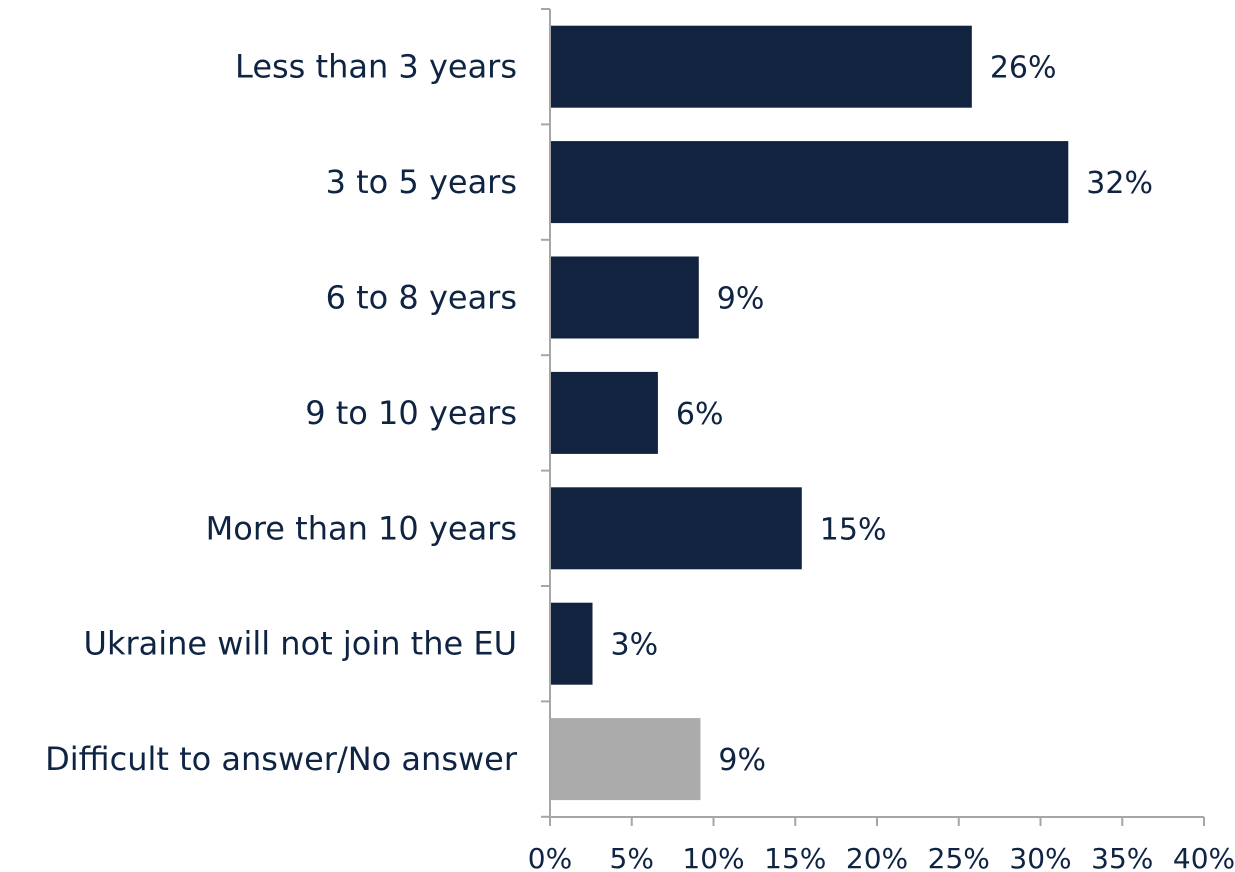  What do you see at coordinates (713, 857) in the screenshot?
I see `x-tick-label-2: 10%` at bounding box center [713, 857].